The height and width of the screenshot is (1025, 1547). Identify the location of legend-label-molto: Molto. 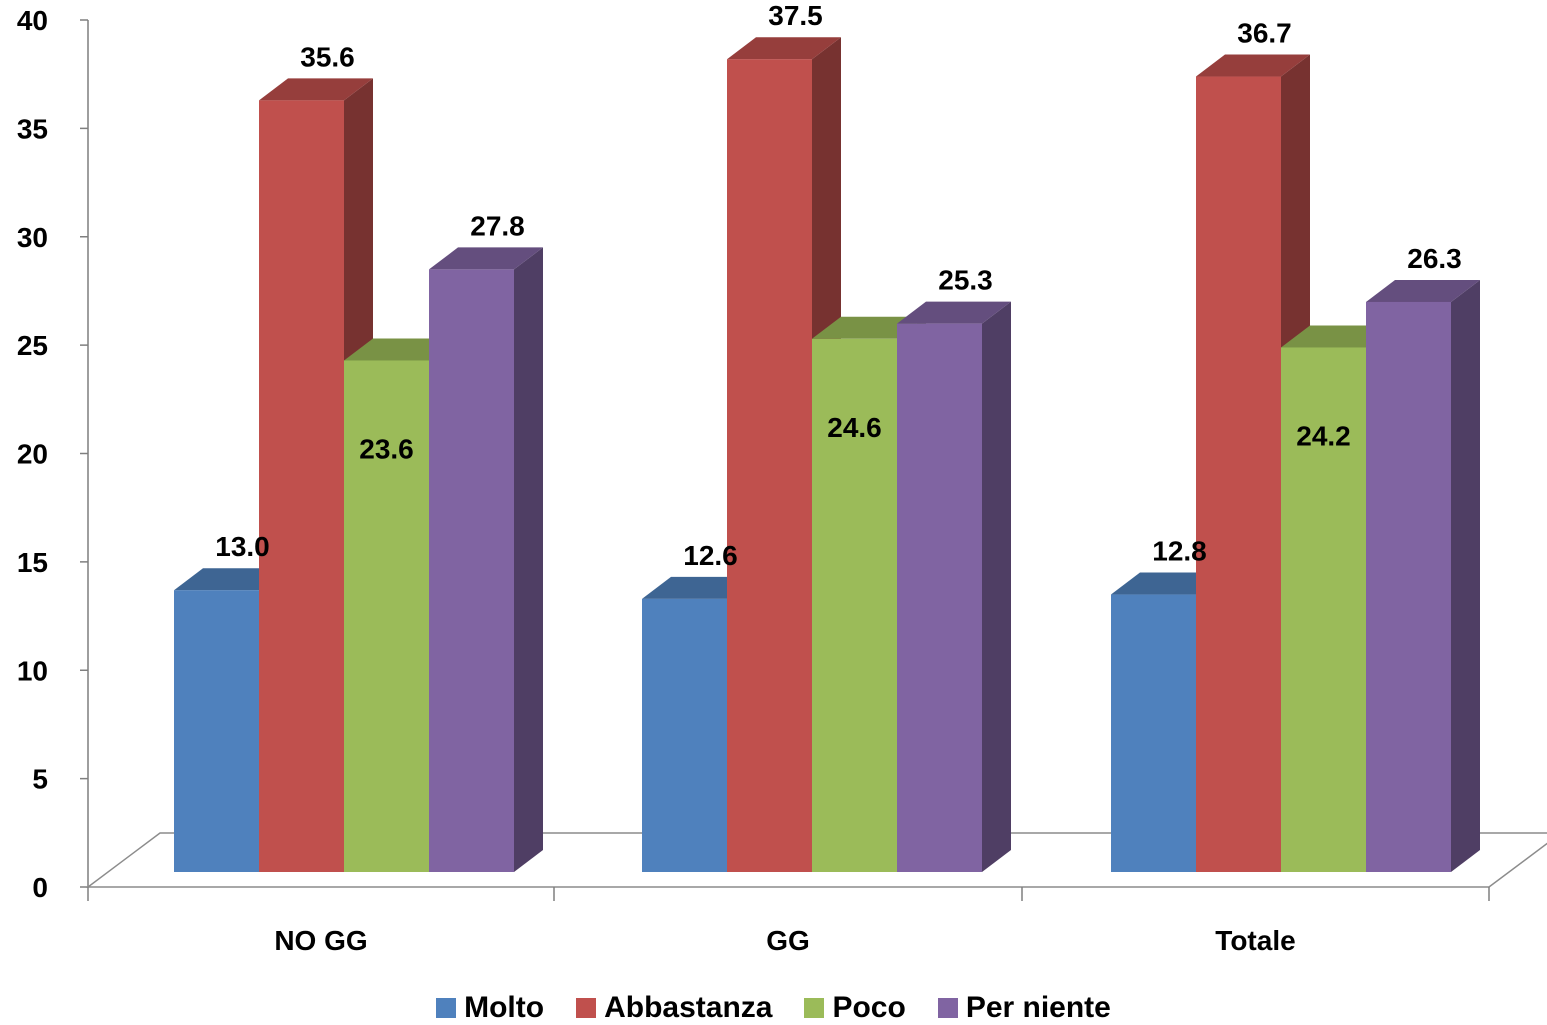
(504, 1007).